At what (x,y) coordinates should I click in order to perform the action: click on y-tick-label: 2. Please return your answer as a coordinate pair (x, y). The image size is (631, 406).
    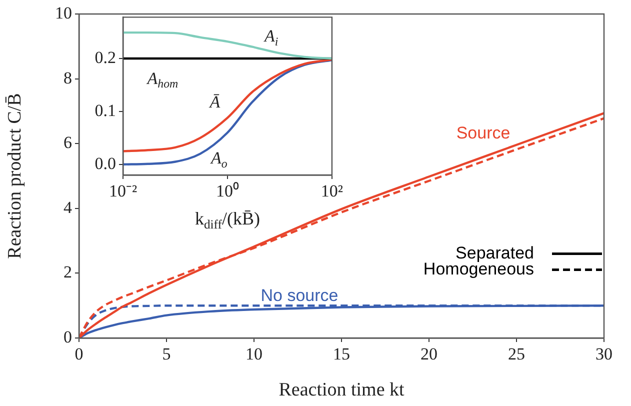
    Looking at the image, I should click on (68, 272).